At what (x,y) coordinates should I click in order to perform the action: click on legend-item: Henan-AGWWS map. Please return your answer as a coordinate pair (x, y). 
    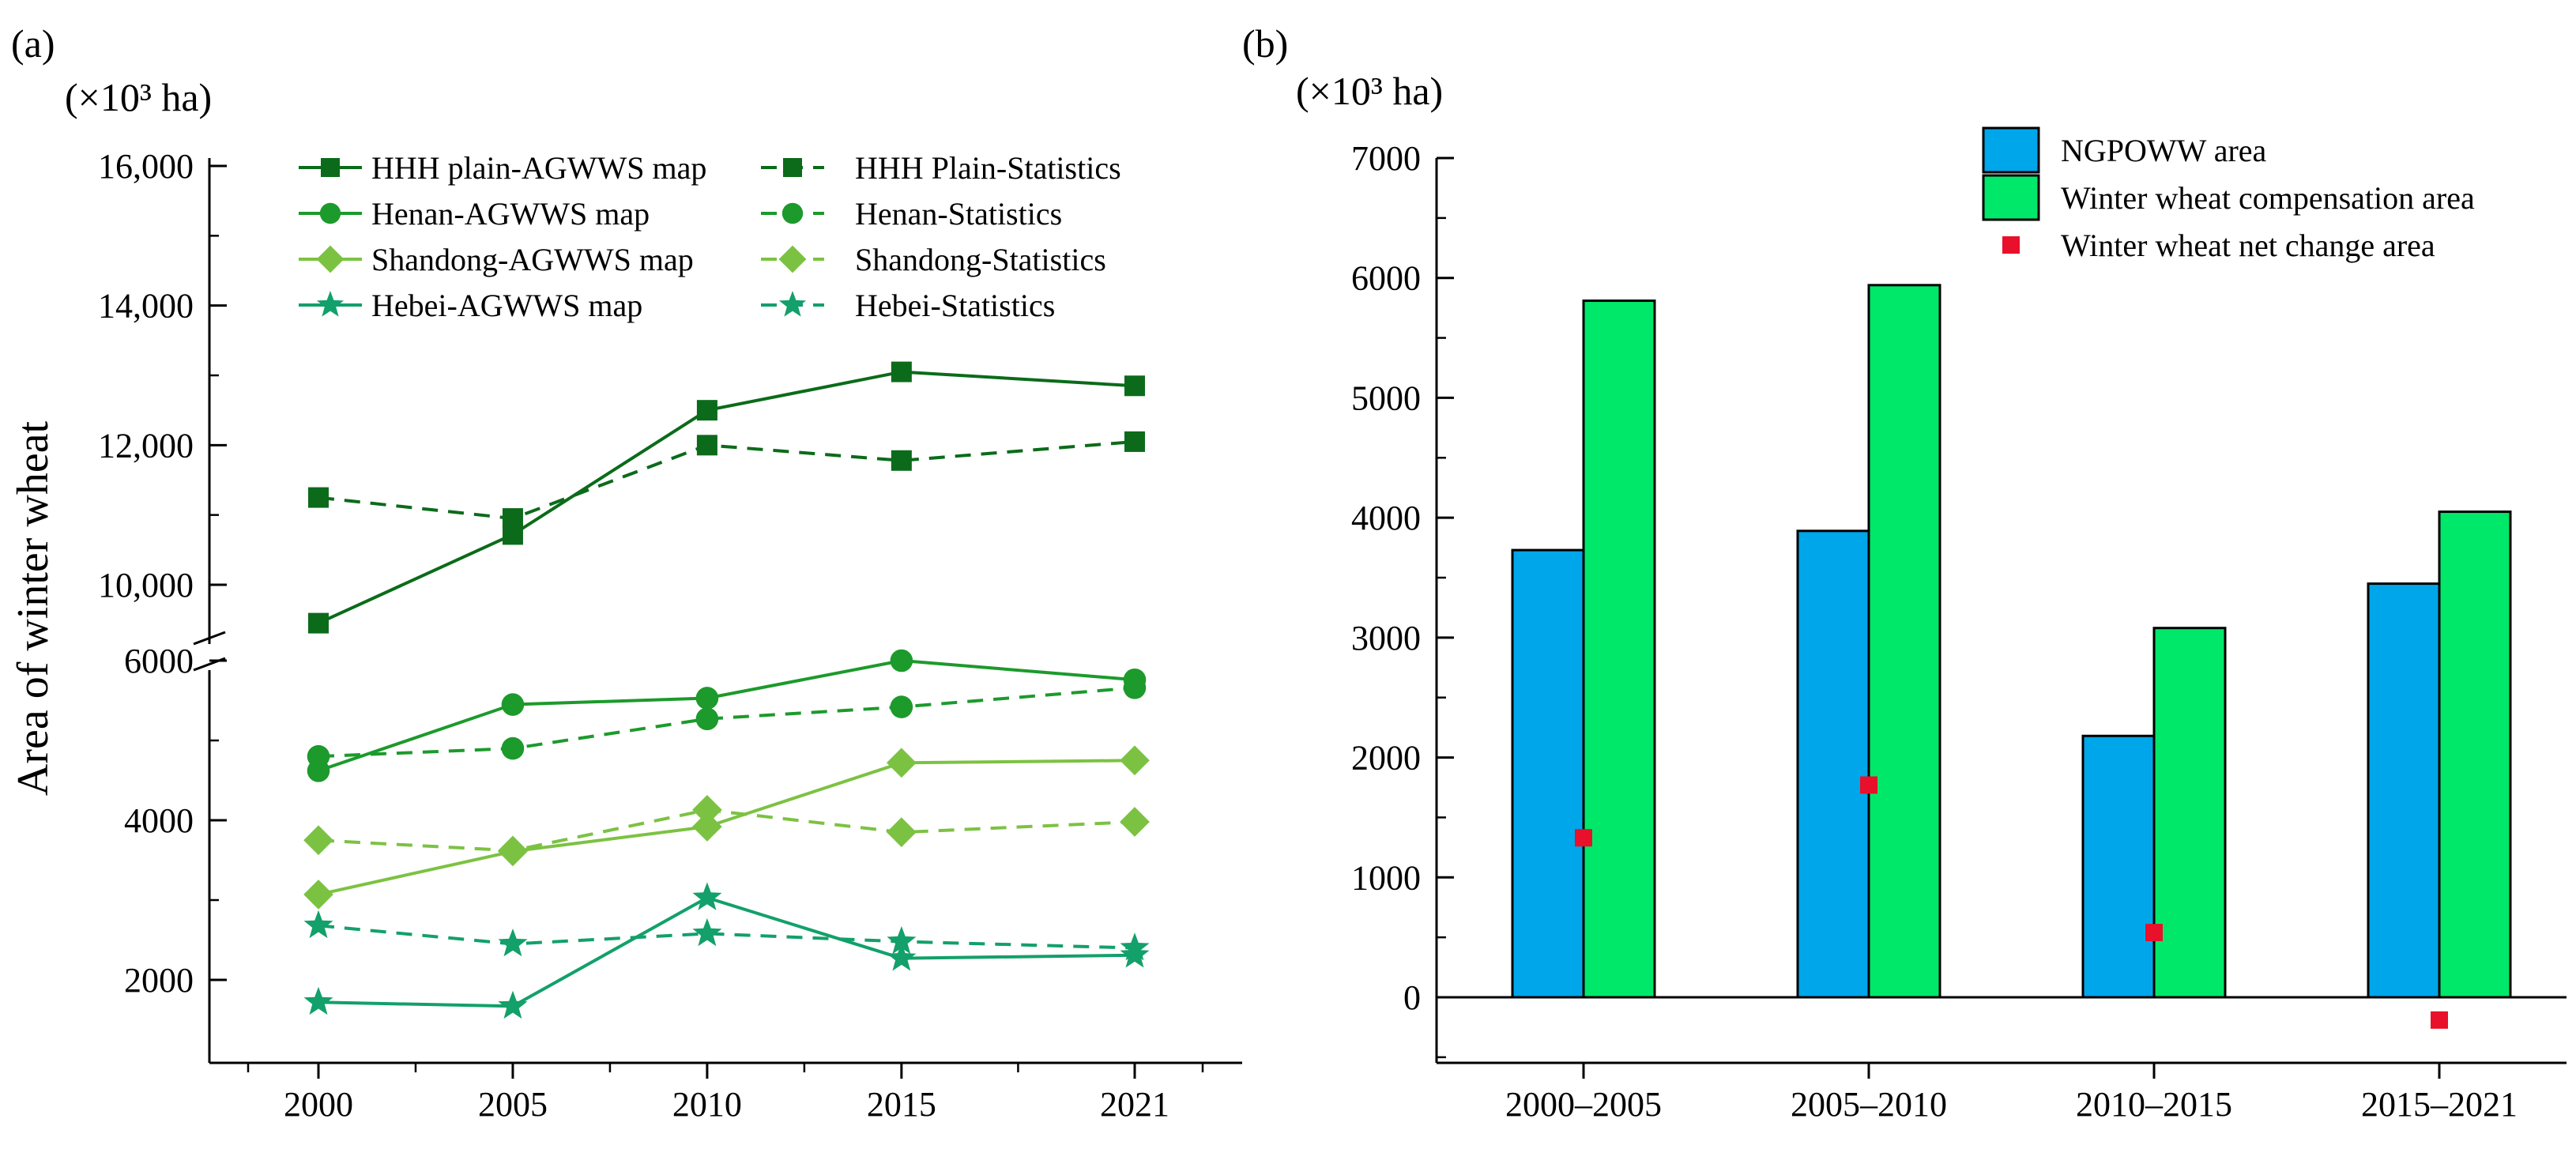
    Looking at the image, I should click on (474, 214).